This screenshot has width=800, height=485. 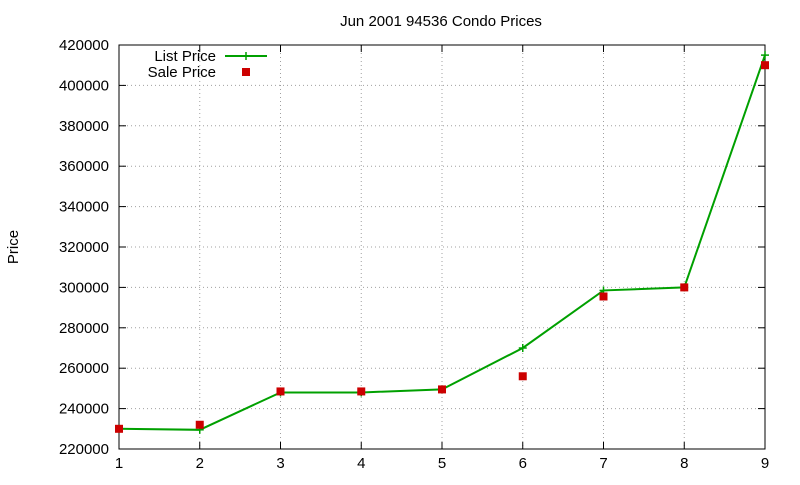 I want to click on x-tick-label: 9, so click(x=765, y=463).